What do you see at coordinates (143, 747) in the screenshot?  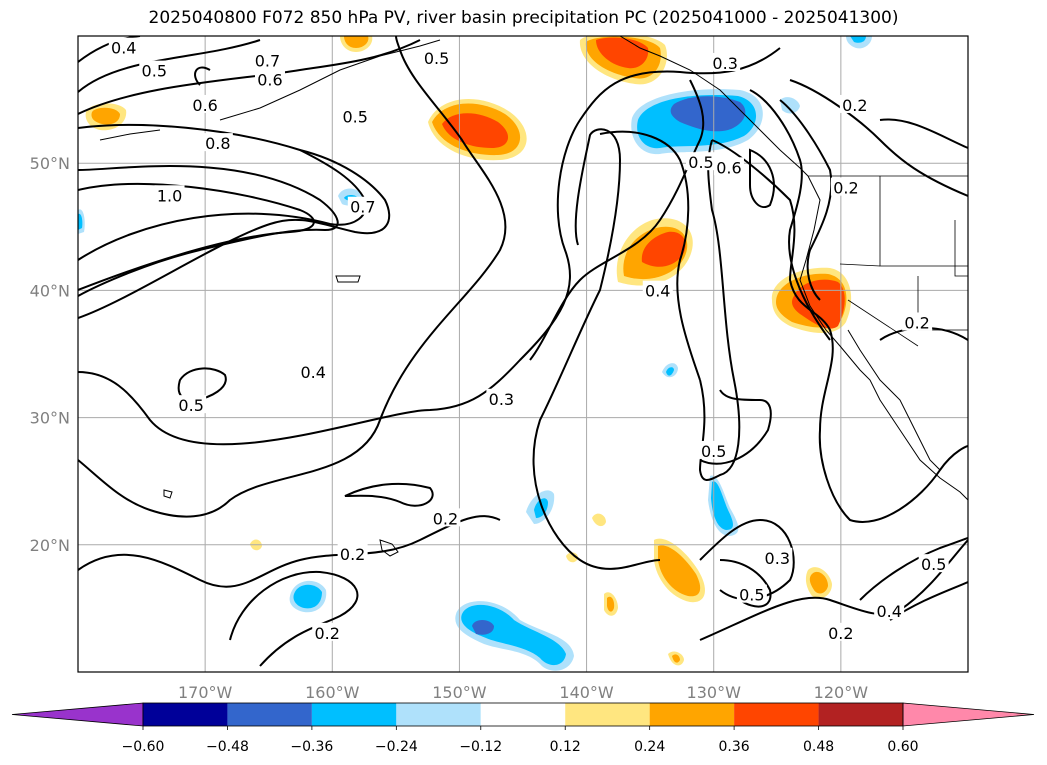 I see `colorbar-tick-label: −0.60` at bounding box center [143, 747].